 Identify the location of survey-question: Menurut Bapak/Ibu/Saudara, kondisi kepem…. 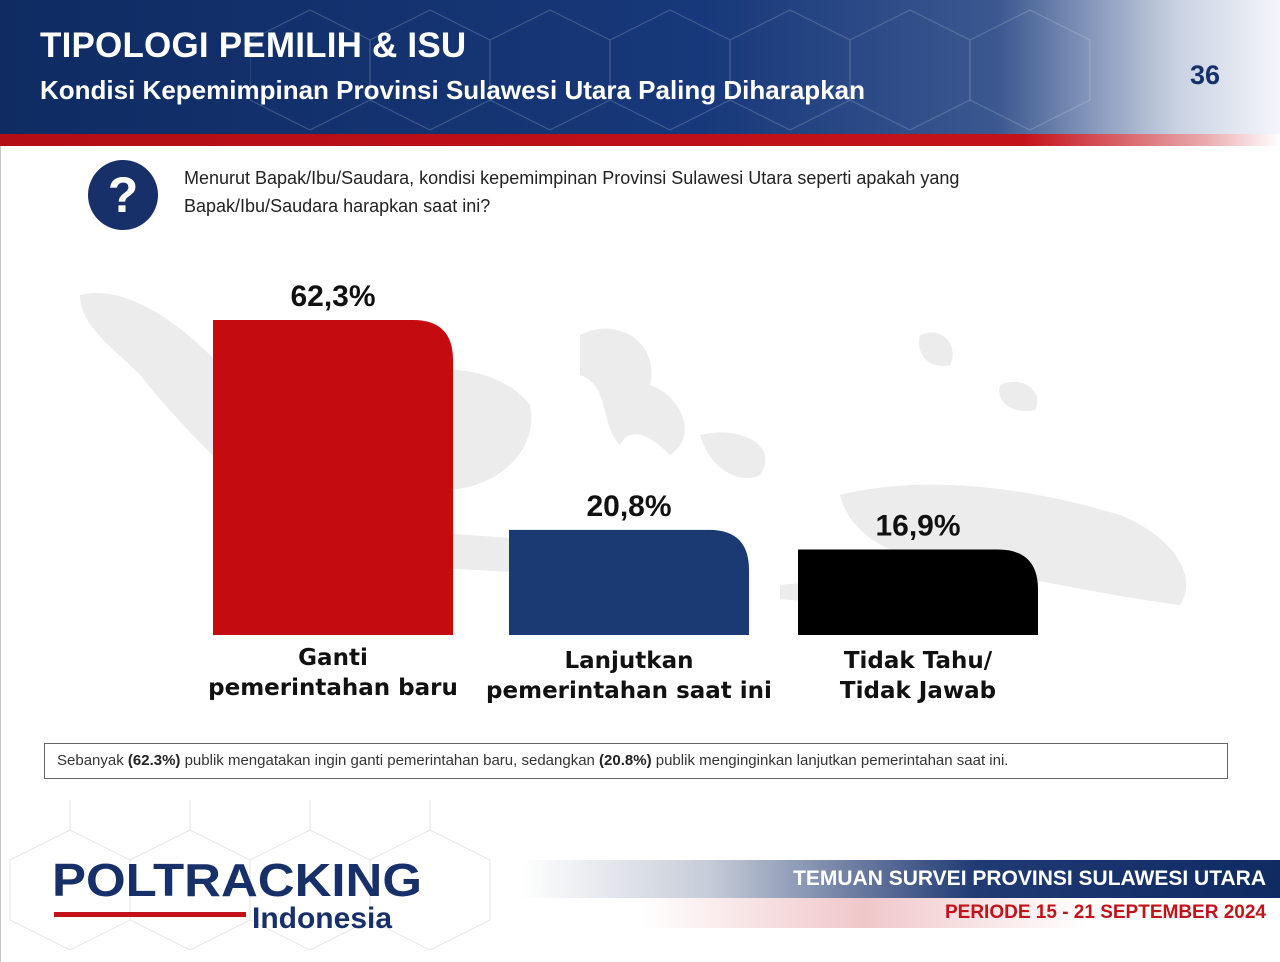
(572, 192).